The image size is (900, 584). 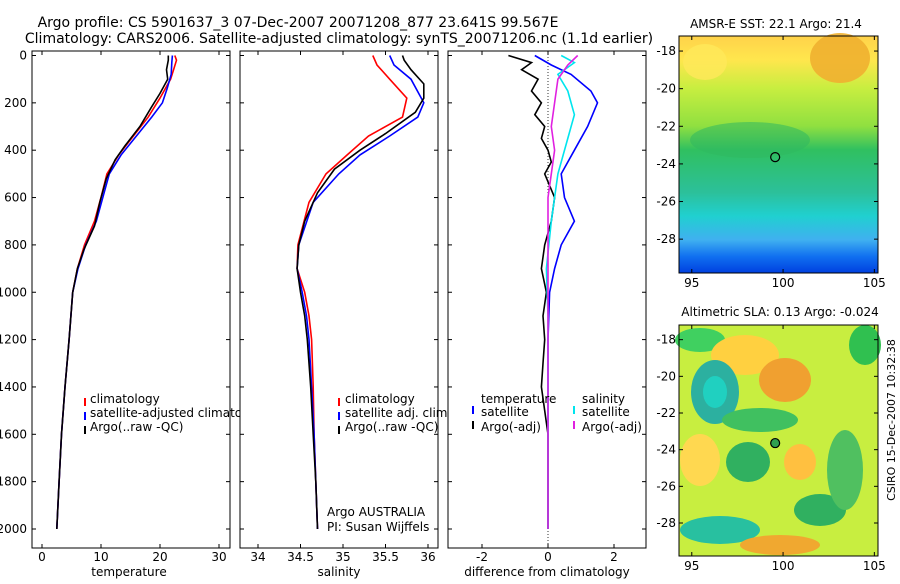 What do you see at coordinates (840, 58) in the screenshot?
I see `sst-warm-patch` at bounding box center [840, 58].